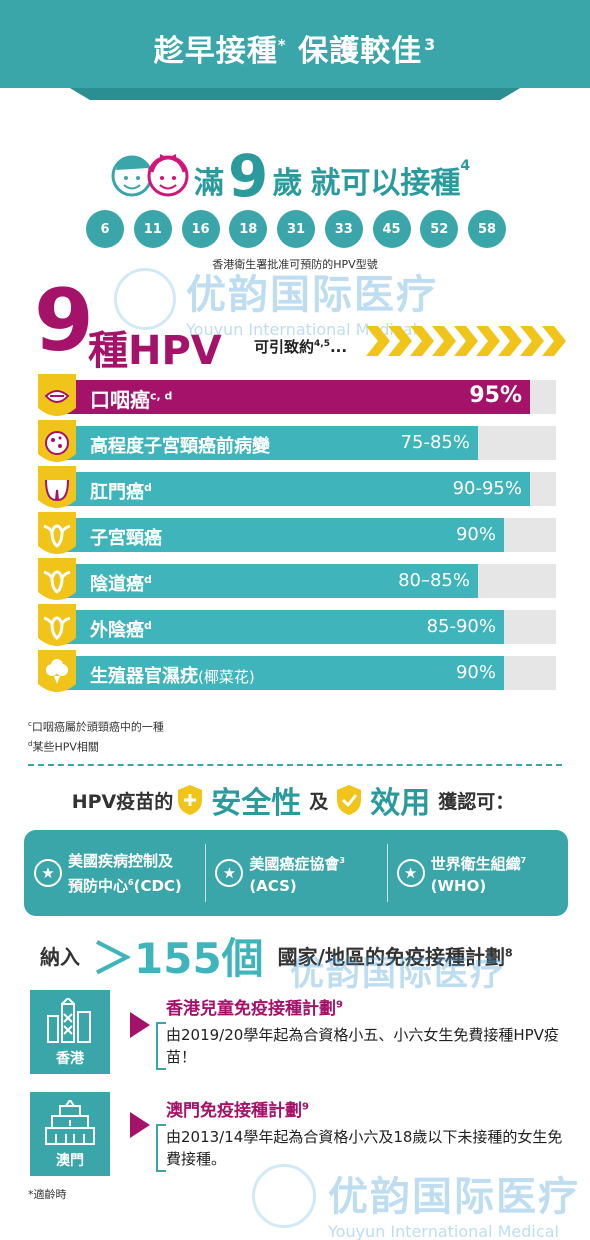 The width and height of the screenshot is (590, 1240). Describe the element at coordinates (295, 94) in the screenshot. I see `header-notch-shape` at that location.